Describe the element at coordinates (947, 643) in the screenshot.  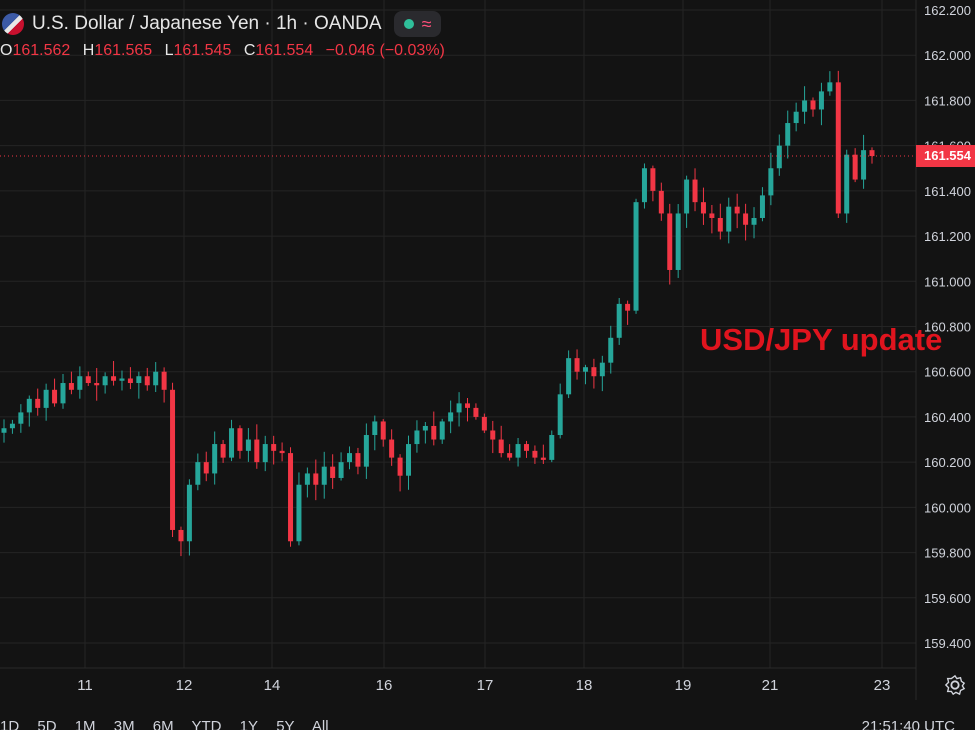
I see `y-tick-label: 159.400` at that location.